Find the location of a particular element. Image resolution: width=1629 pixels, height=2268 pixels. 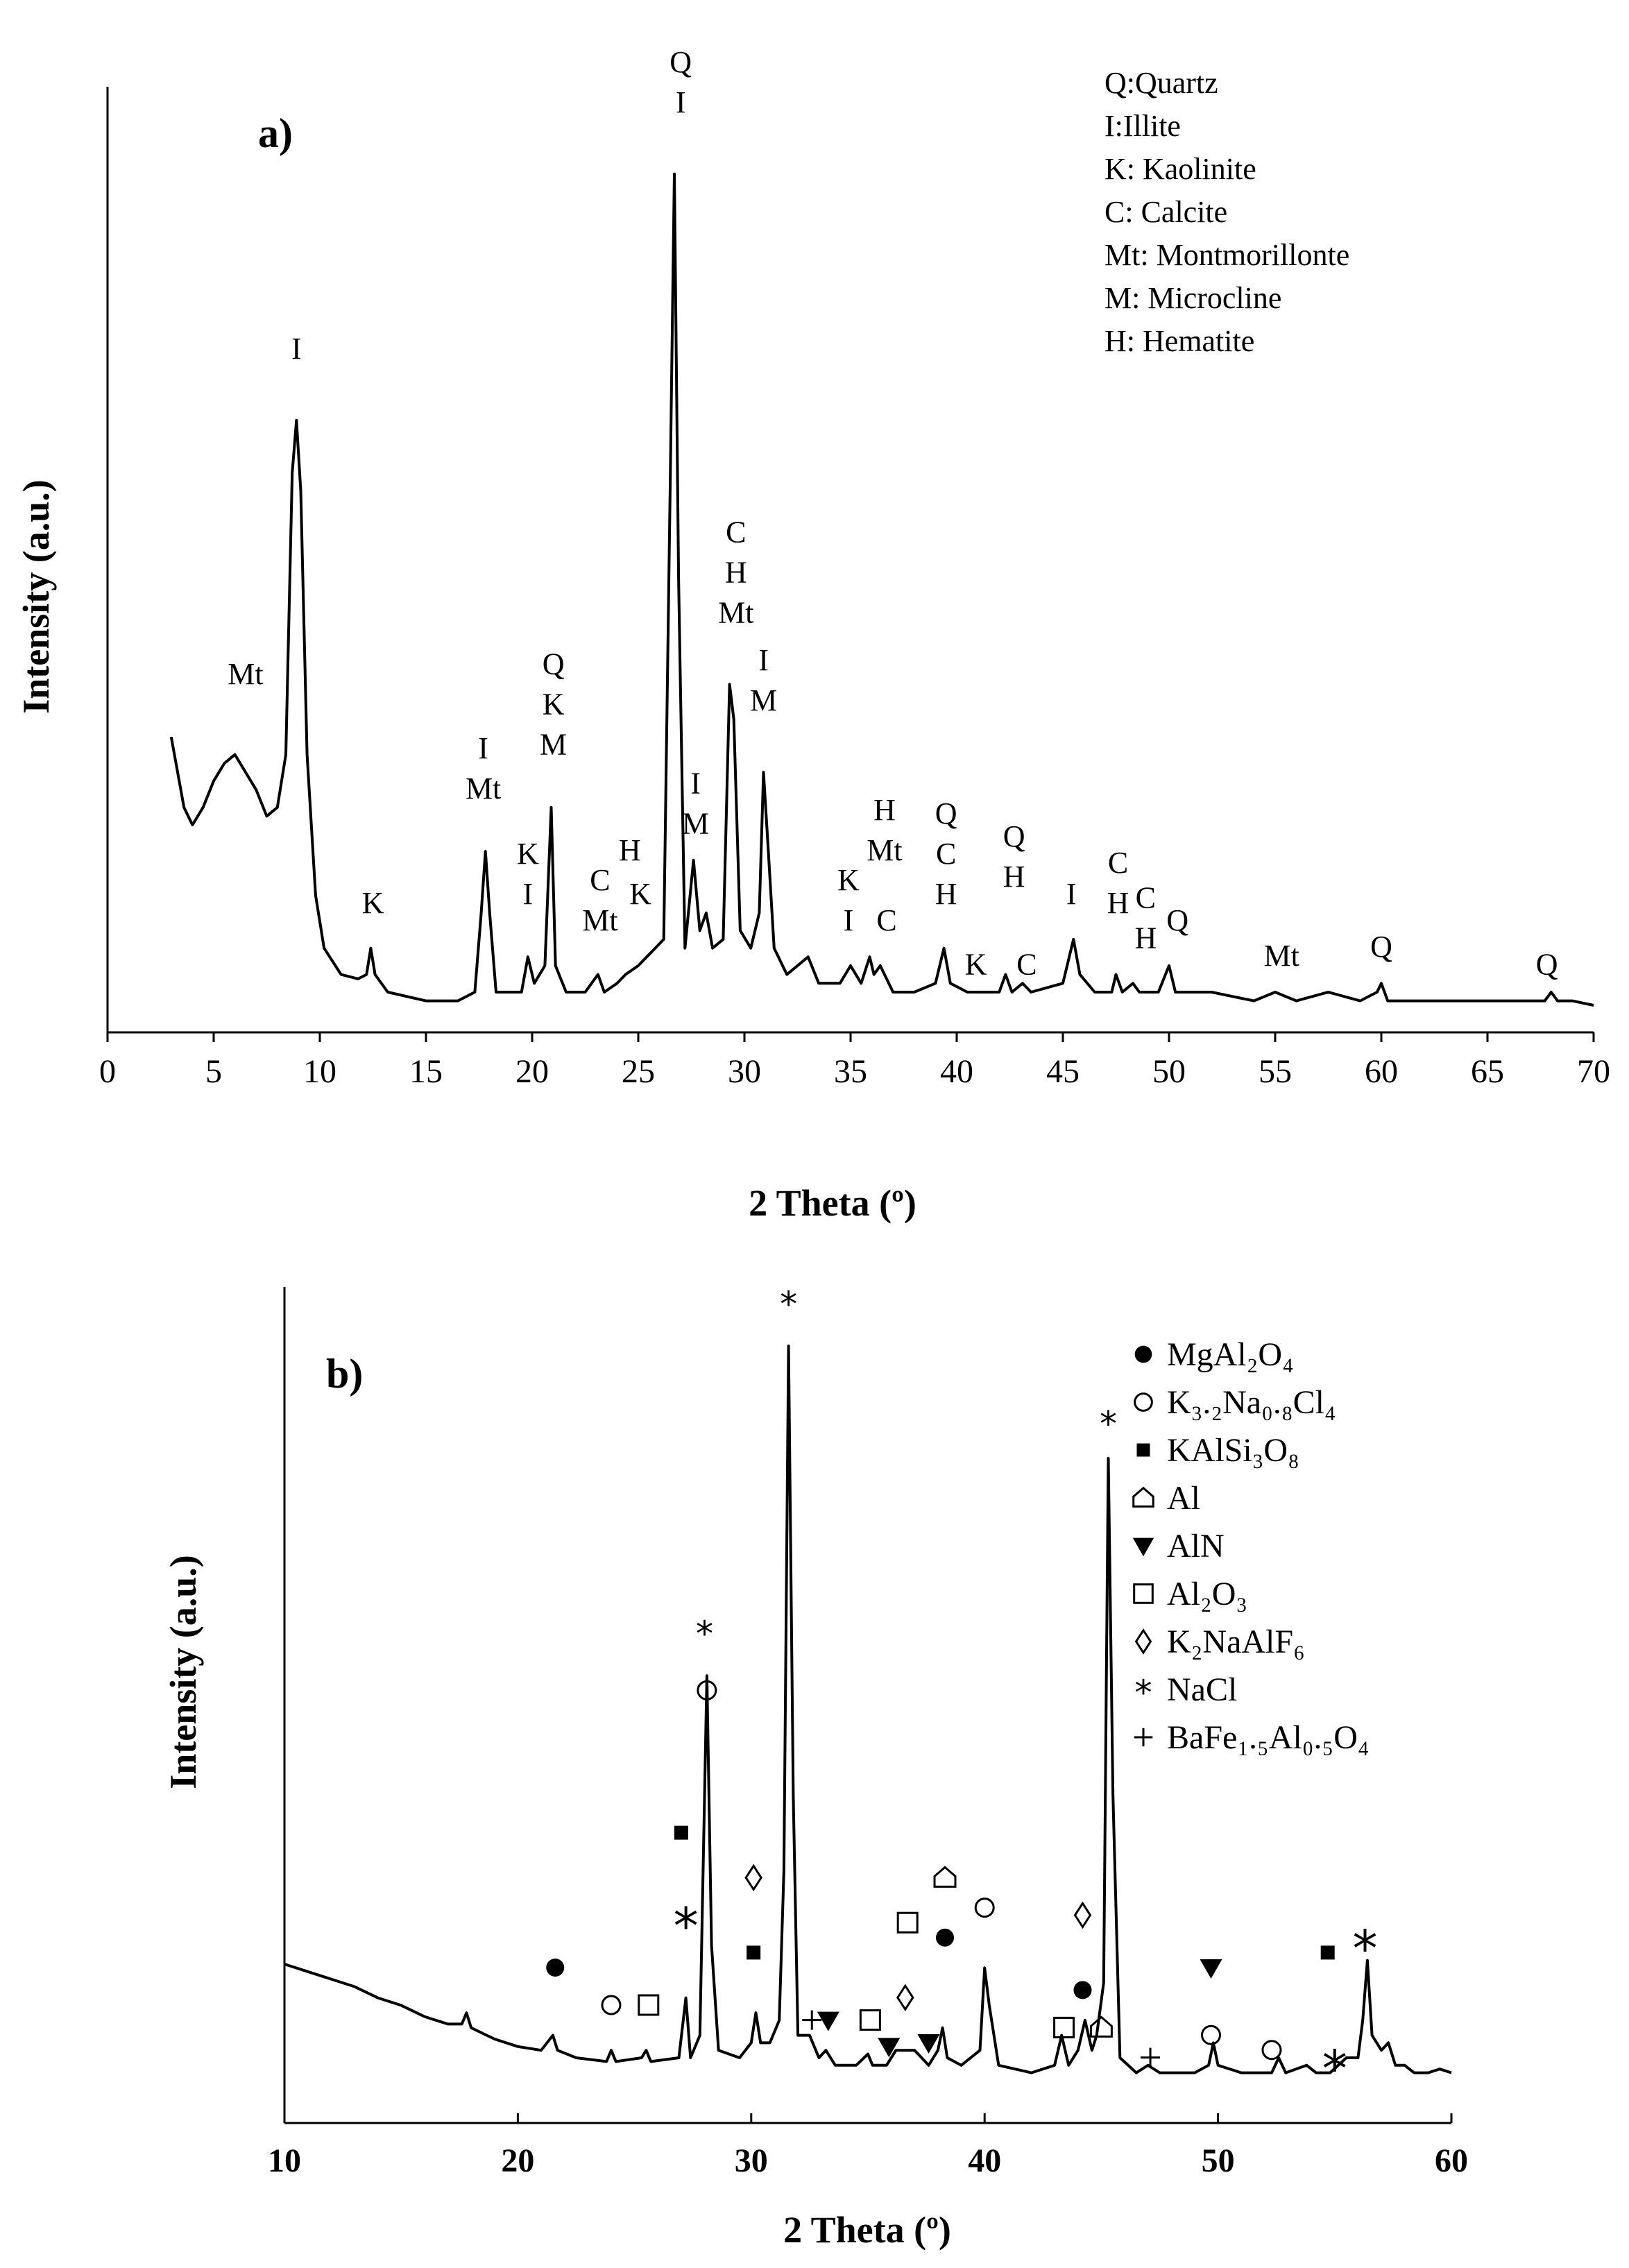

panel-a-x-label: 2 Theta (º) is located at coordinates (832, 1203).